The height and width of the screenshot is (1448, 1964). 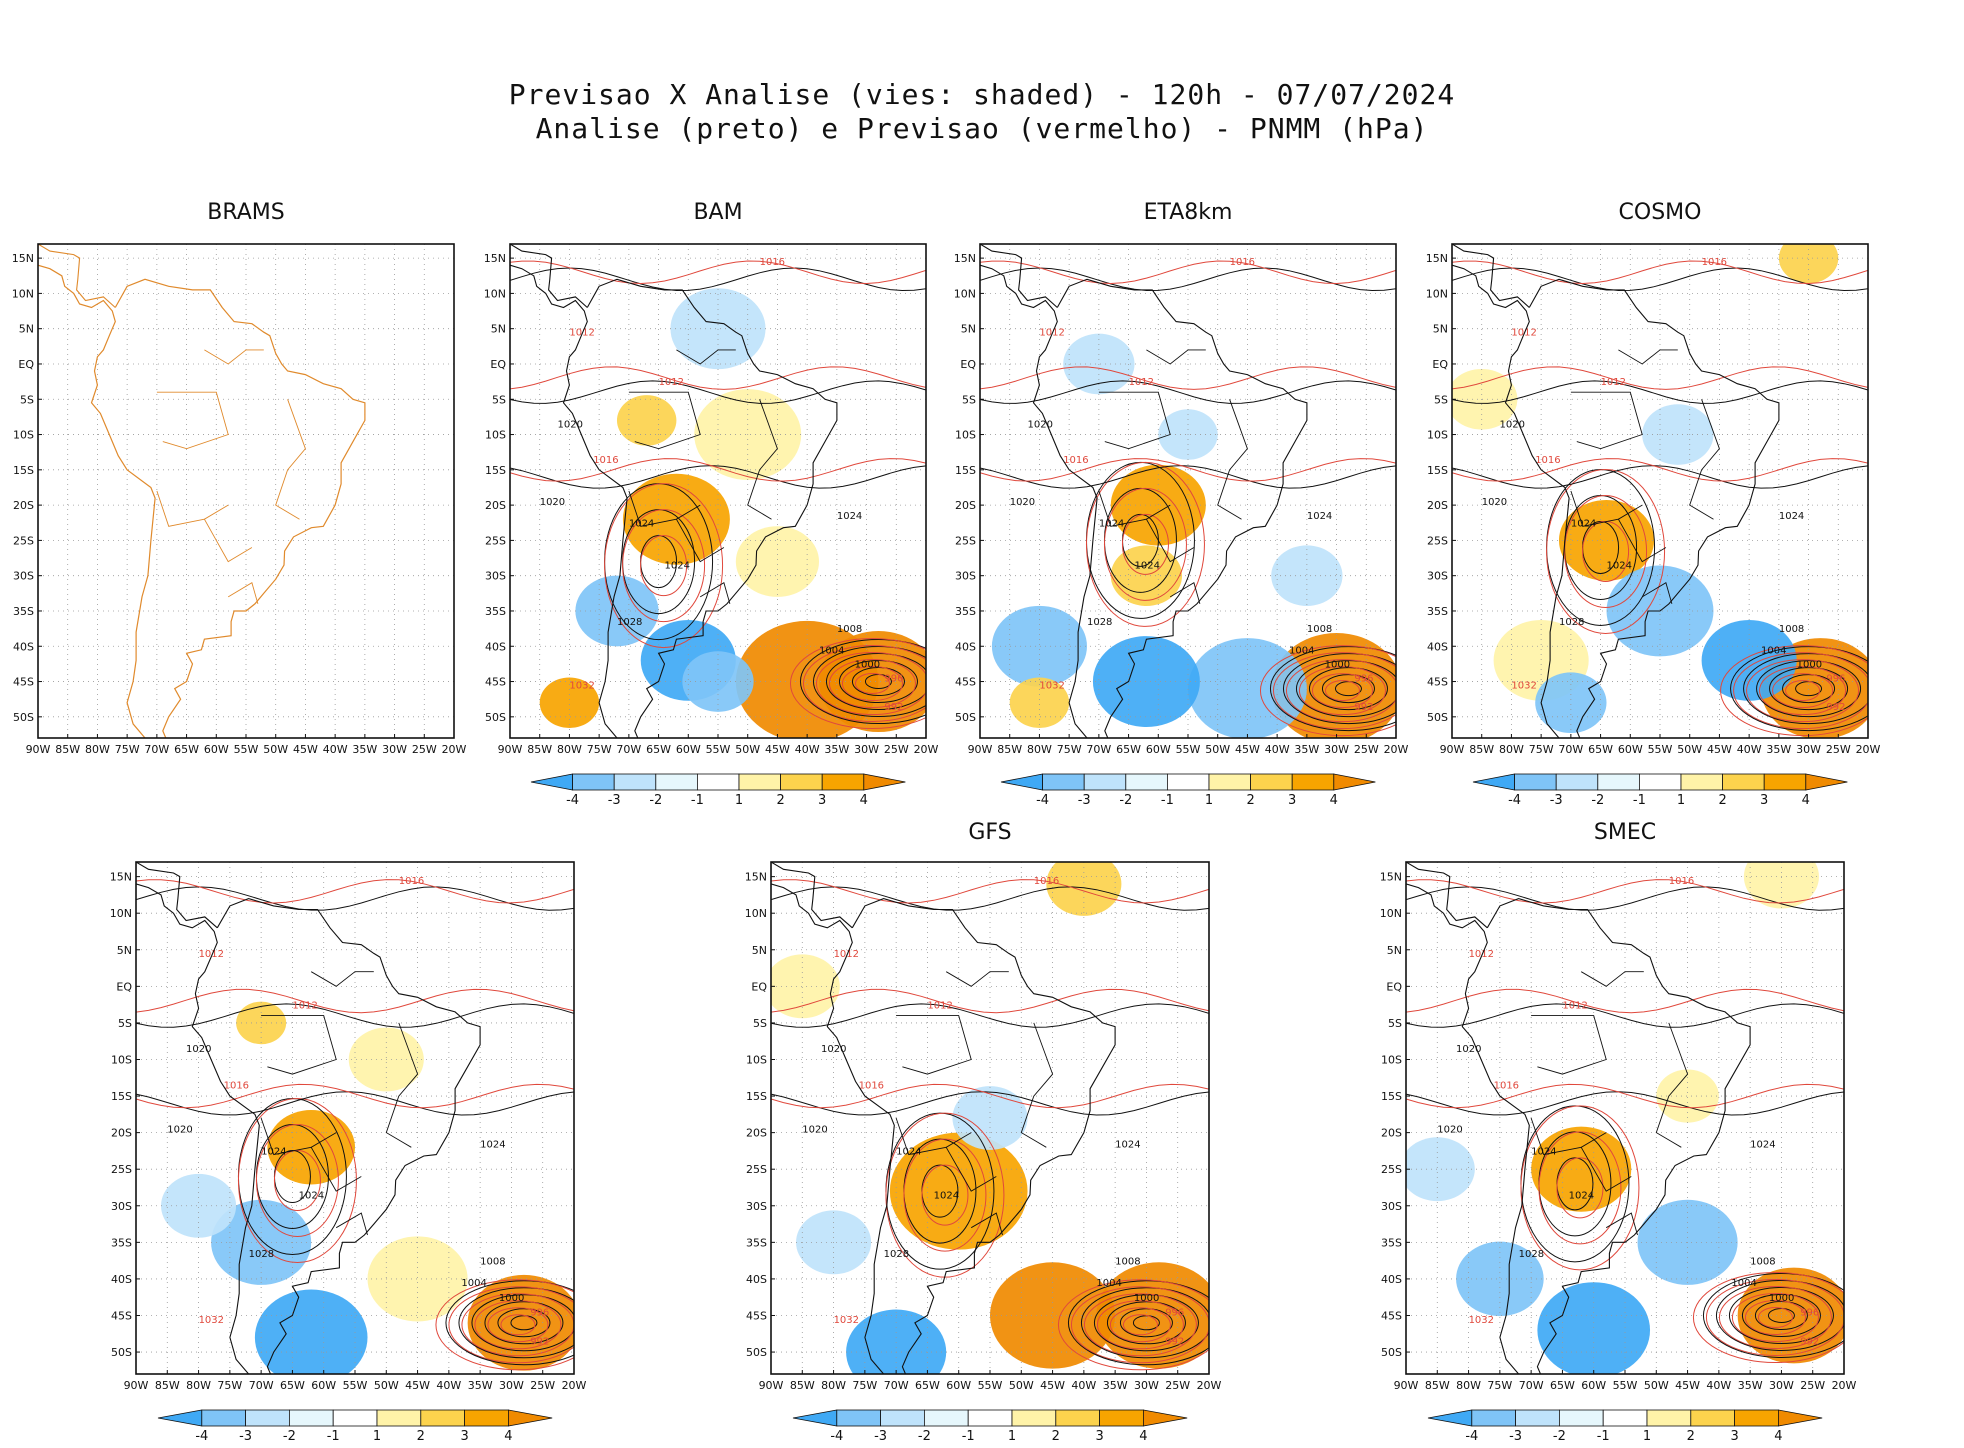 I want to click on lat-tick-label: 40S, so click(x=23, y=646).